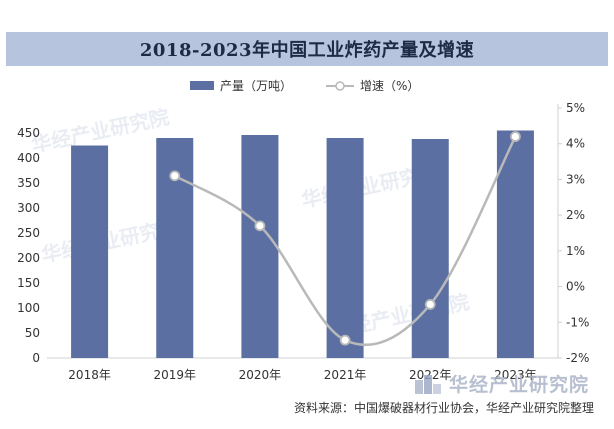  I want to click on chart-title: 2018-2023年中国工业炸药产量及增速, so click(307, 50).